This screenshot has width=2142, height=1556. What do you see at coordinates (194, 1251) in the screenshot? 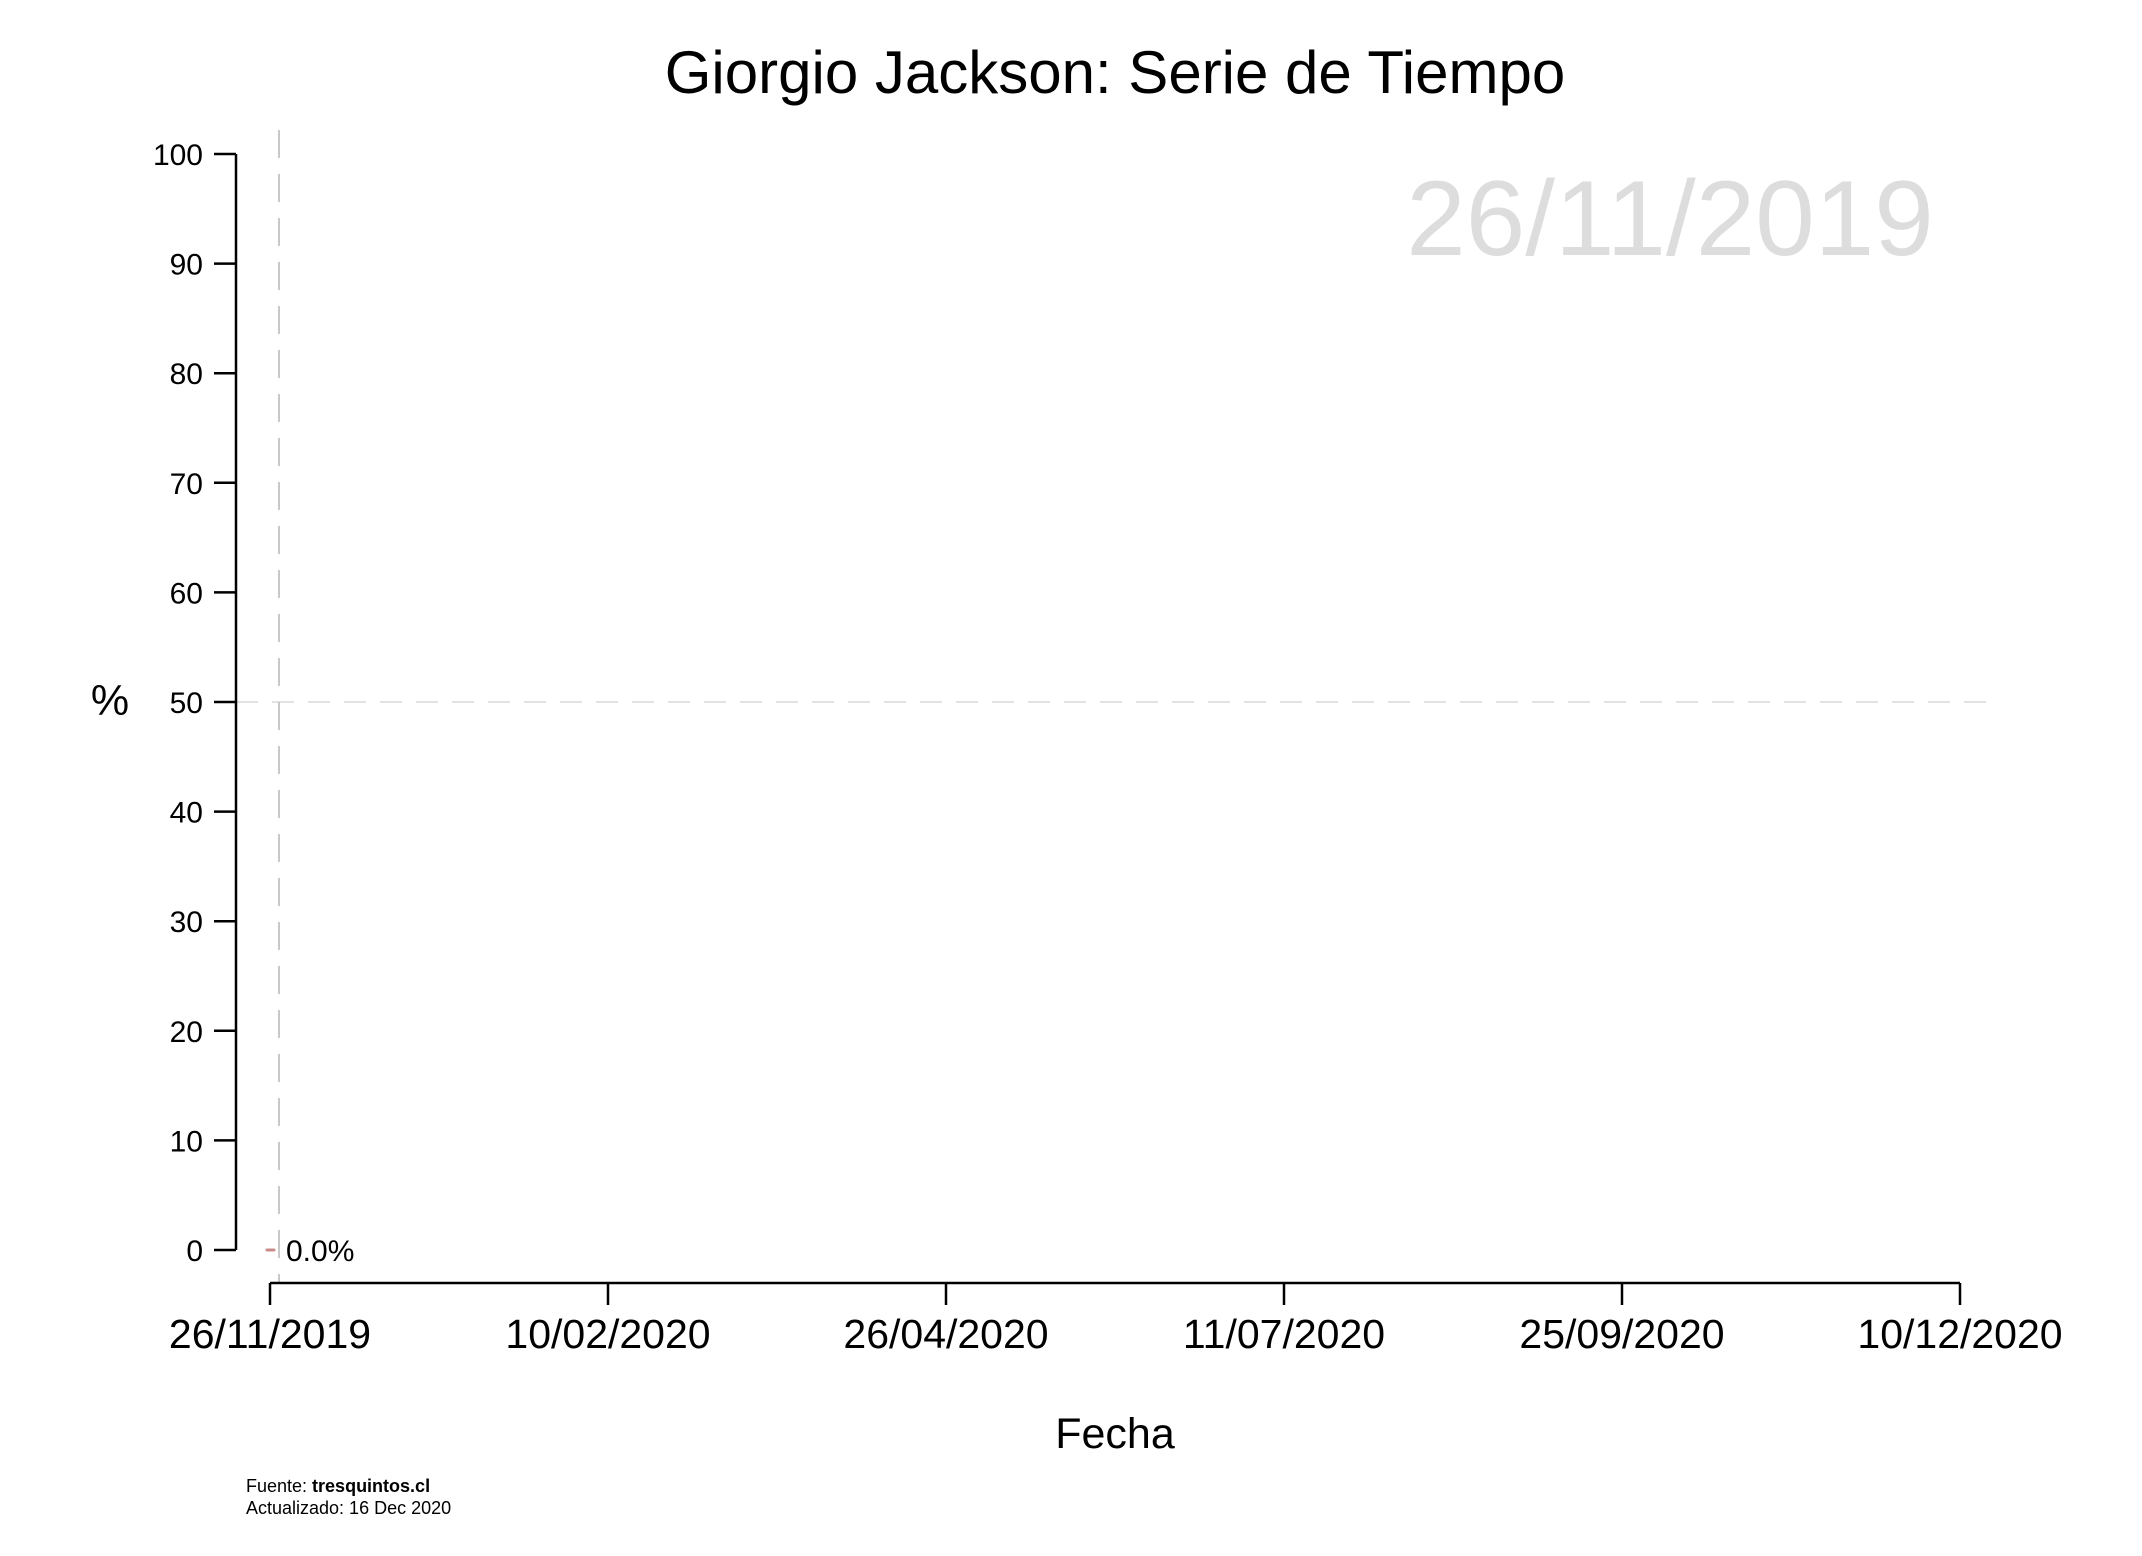
I see `y-tick-label: 0` at bounding box center [194, 1251].